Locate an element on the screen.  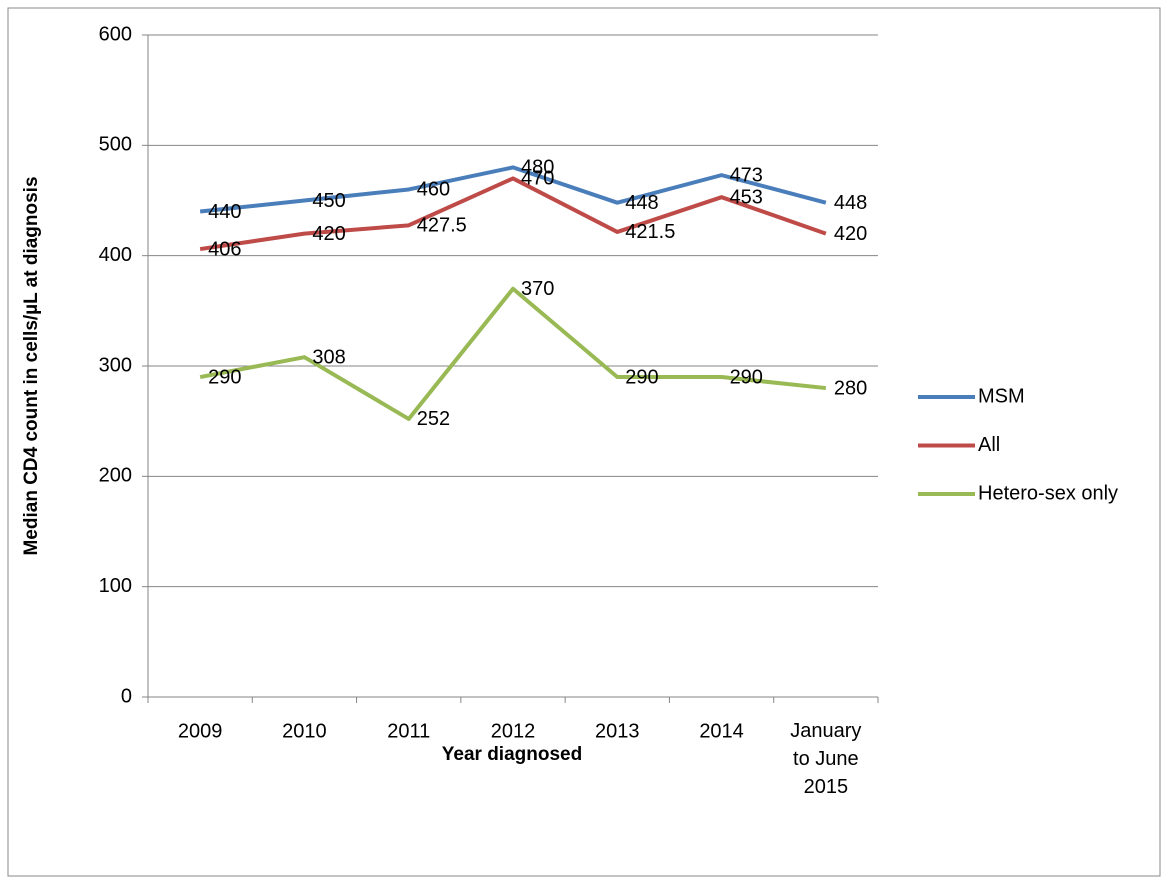
data-label: 473 is located at coordinates (746, 175).